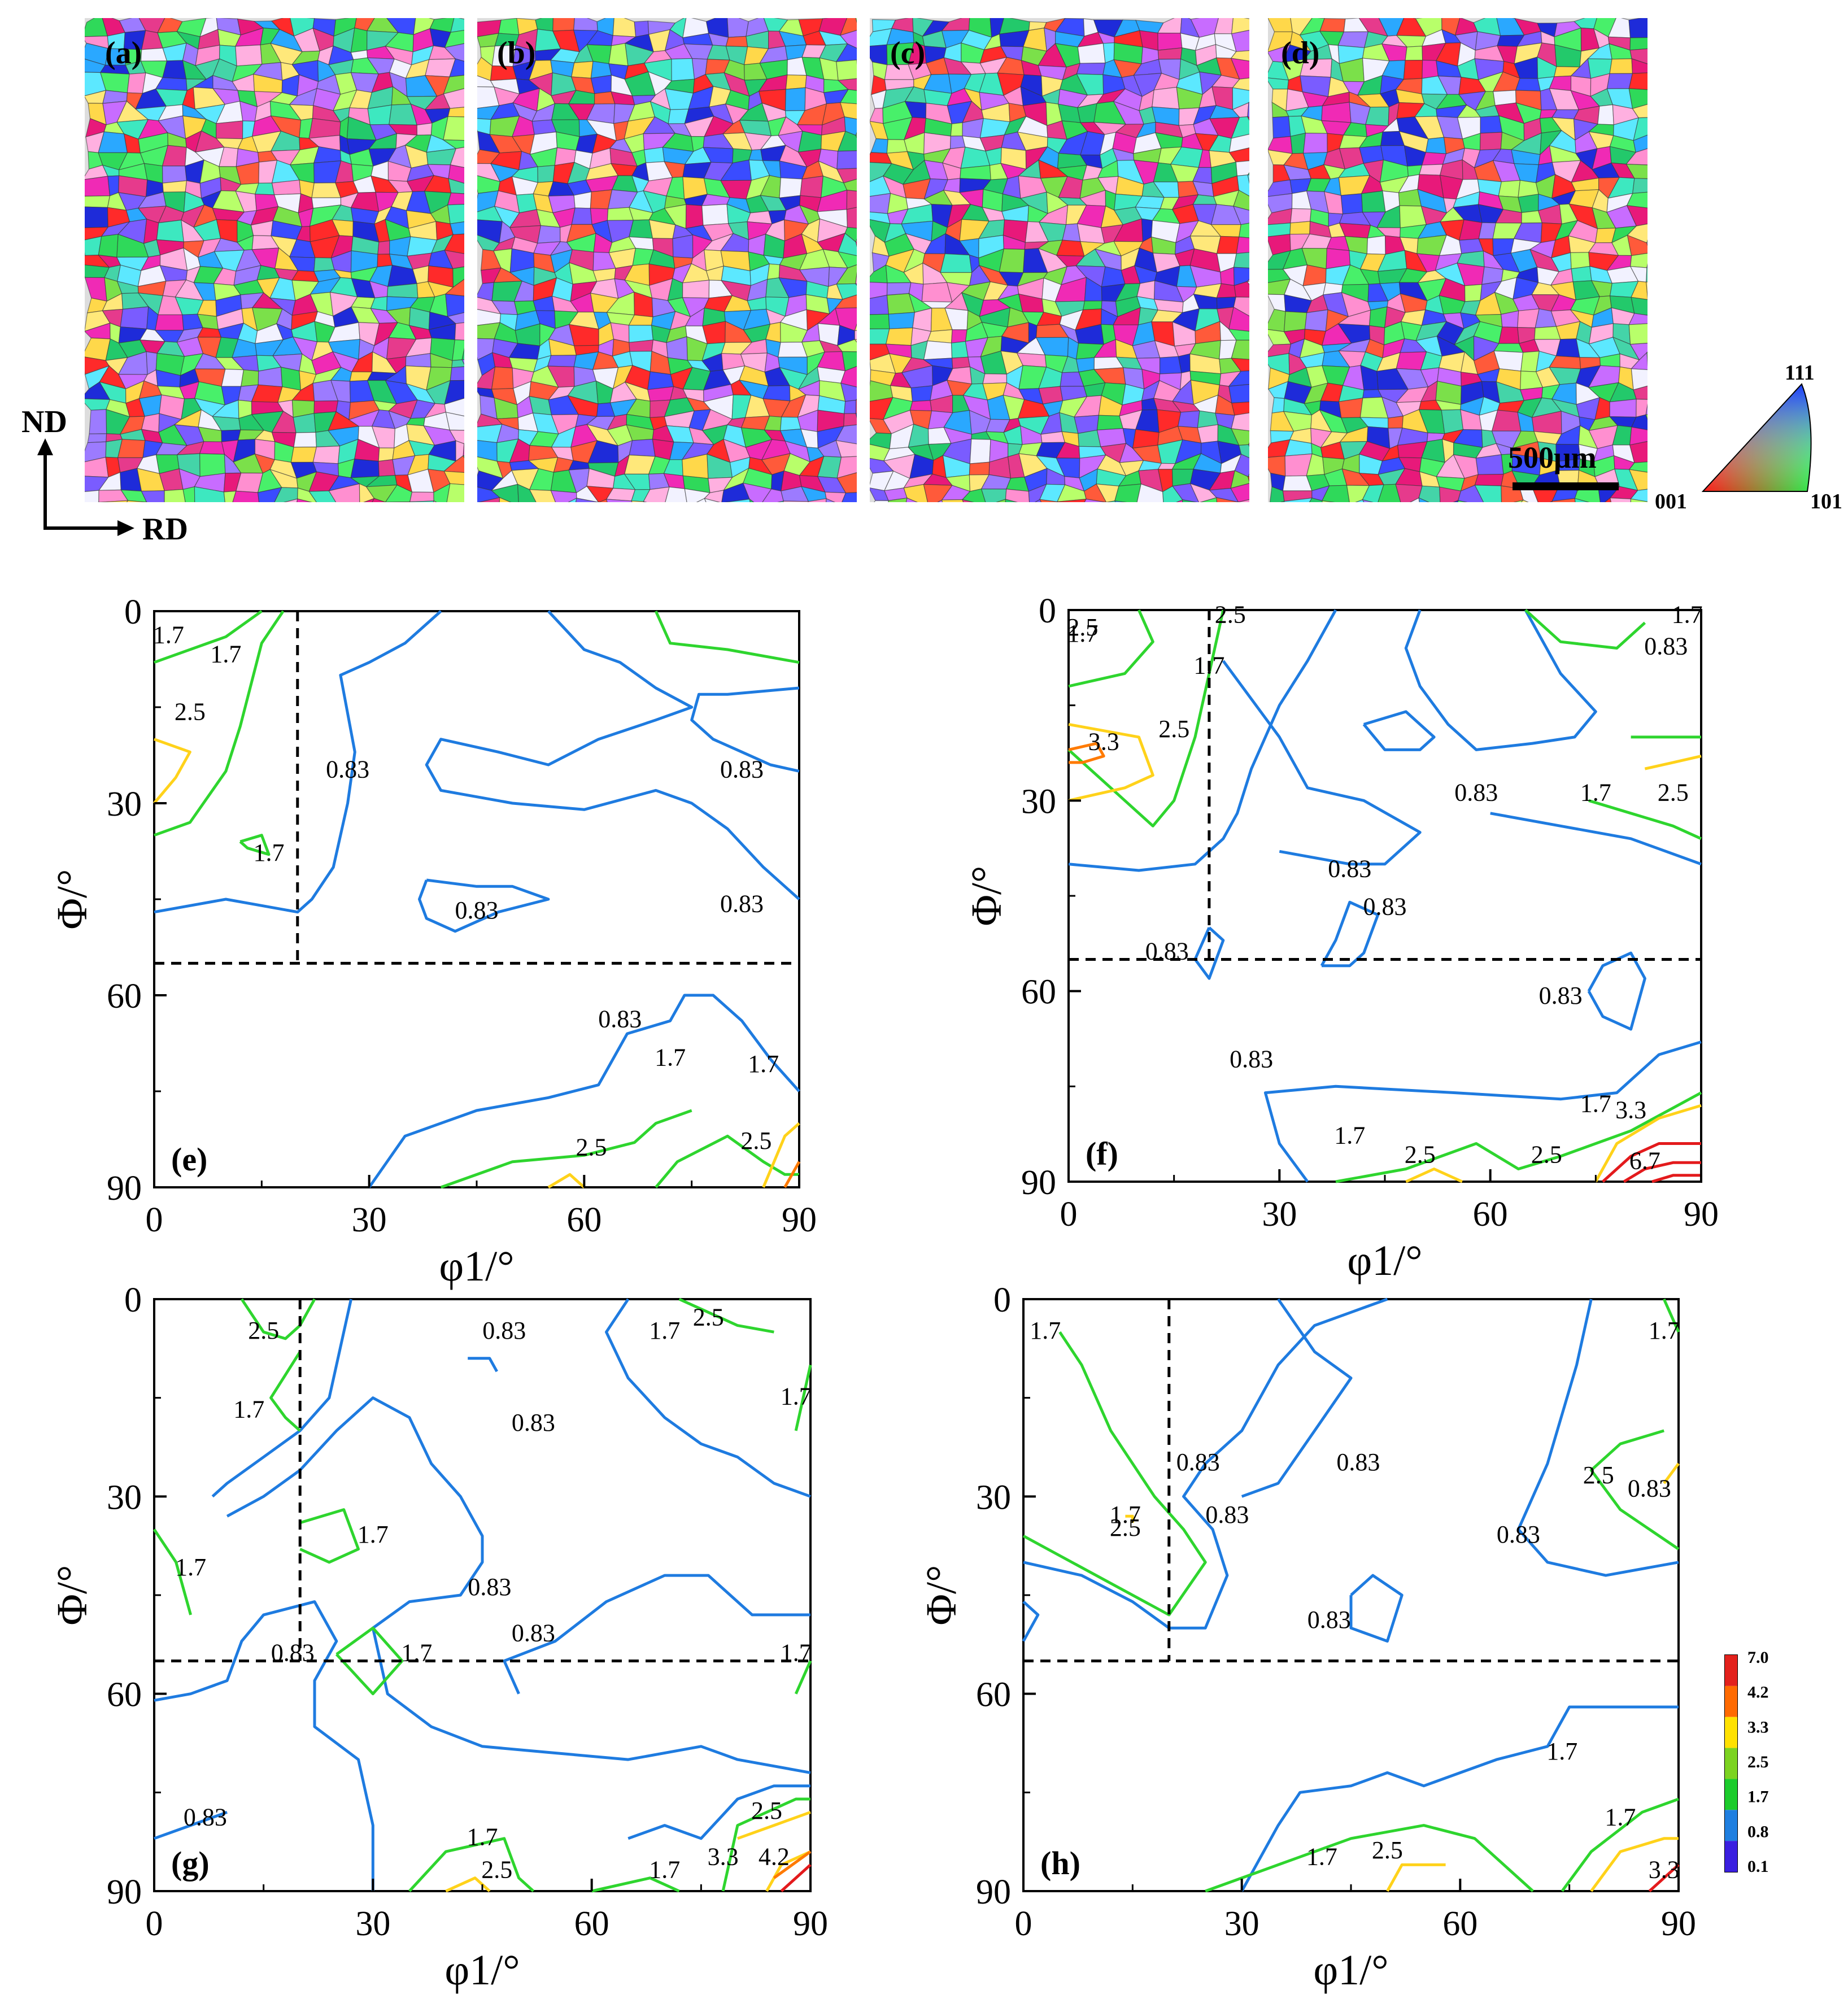 This screenshot has height=1999, width=1848. I want to click on sample-axes-glyph: ND RD, so click(105, 475).